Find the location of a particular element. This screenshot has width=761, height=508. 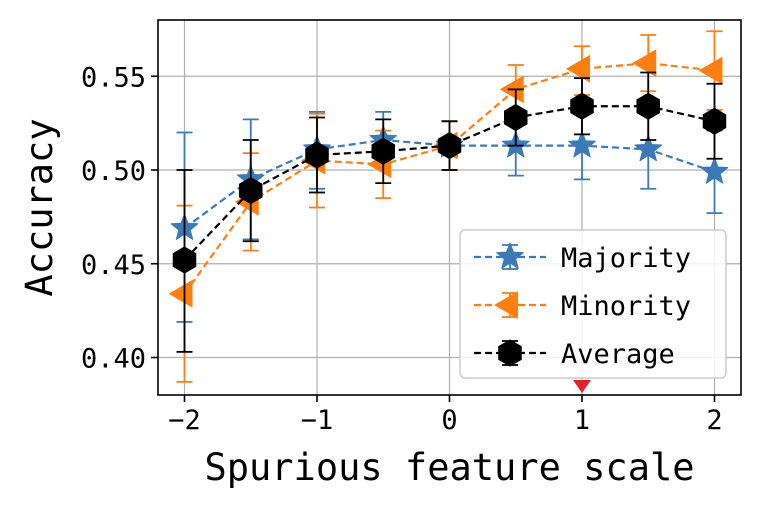

legend-item-majority: Majority is located at coordinates (582, 258).